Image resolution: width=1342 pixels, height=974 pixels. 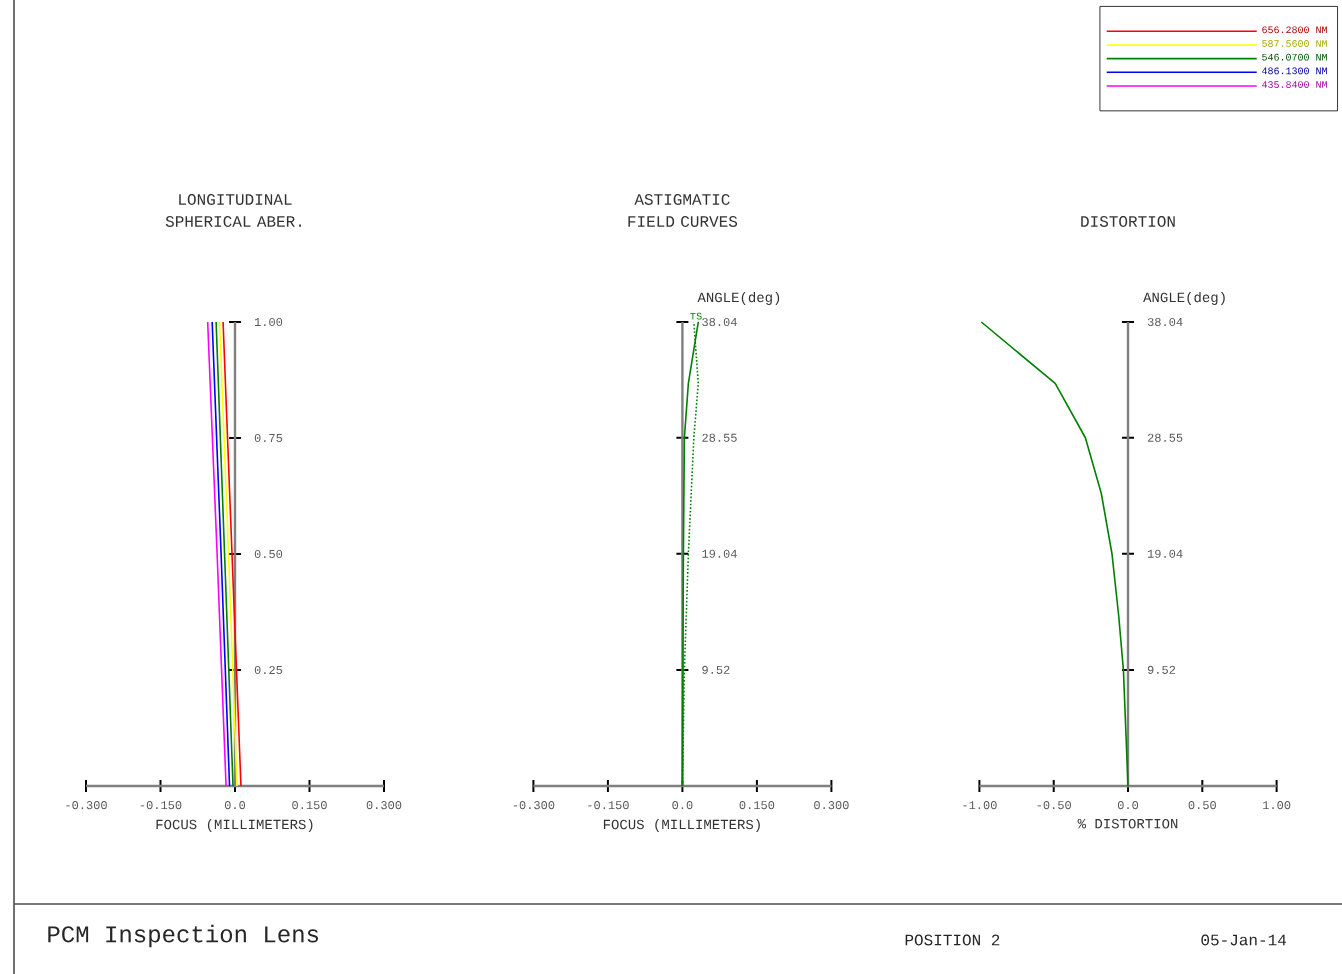 I want to click on text: POSITION 2, so click(x=952, y=940).